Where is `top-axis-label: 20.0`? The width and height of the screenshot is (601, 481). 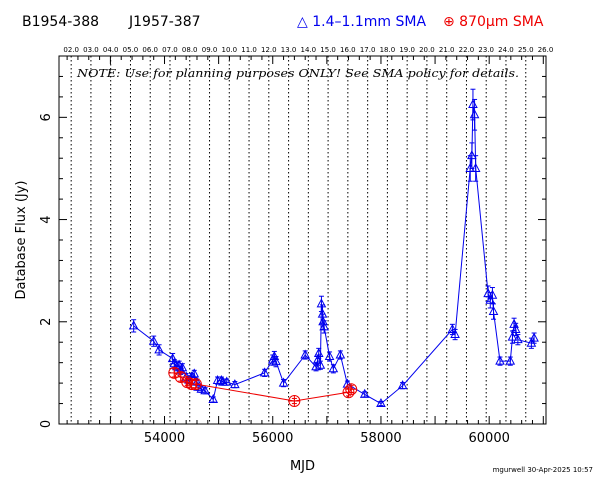
top-axis-label: 20.0 is located at coordinates (427, 50).